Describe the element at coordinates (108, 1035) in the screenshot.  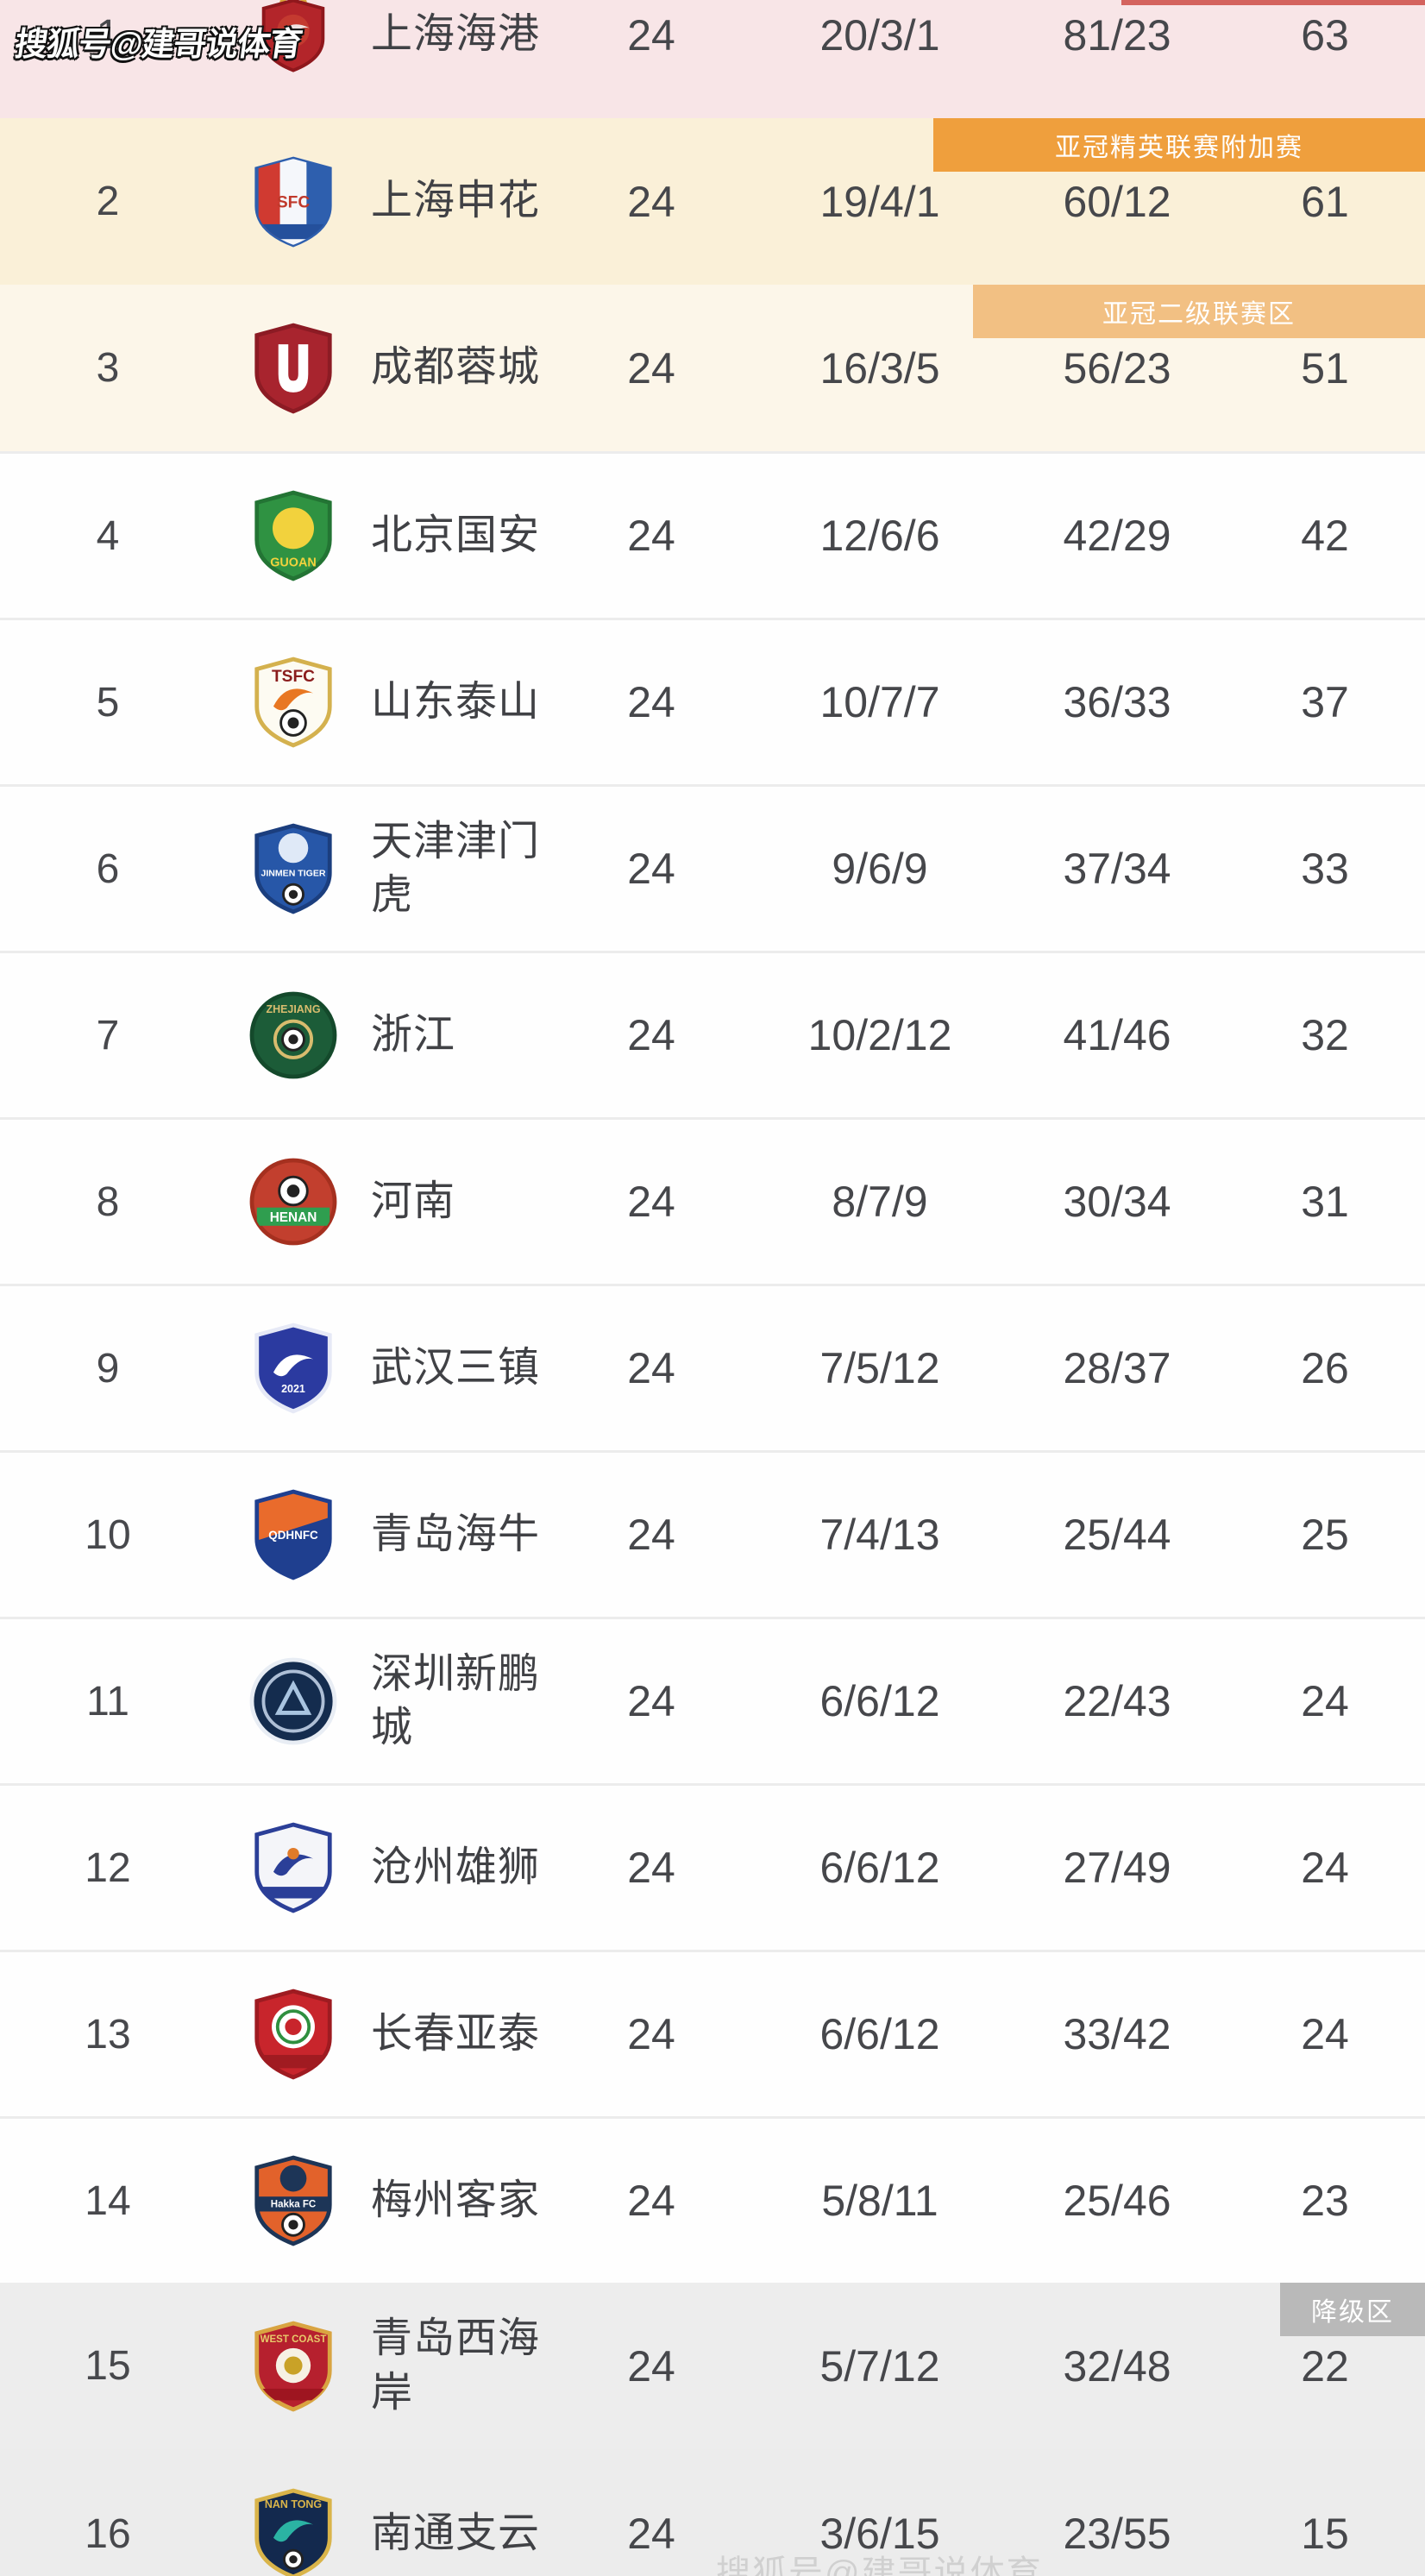
I see `rank-label: 7` at that location.